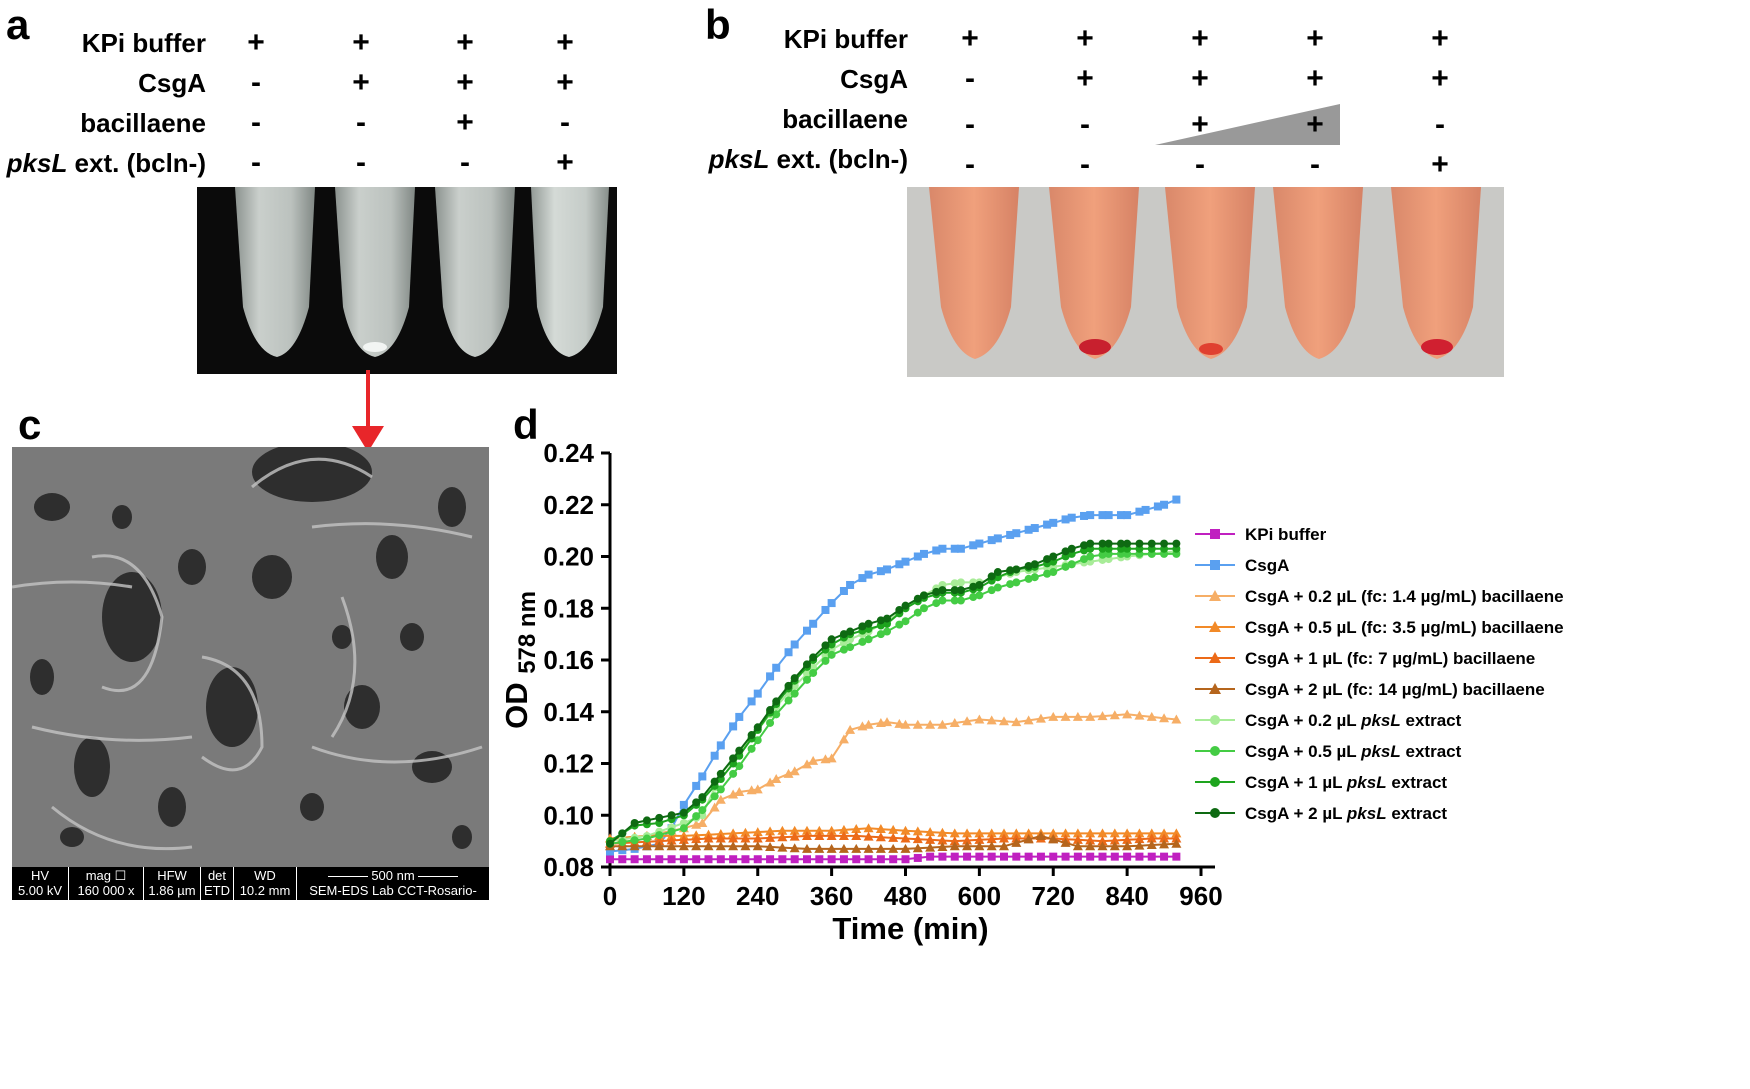  What do you see at coordinates (1267, 565) in the screenshot?
I see `legend-label-1: CsgA` at bounding box center [1267, 565].